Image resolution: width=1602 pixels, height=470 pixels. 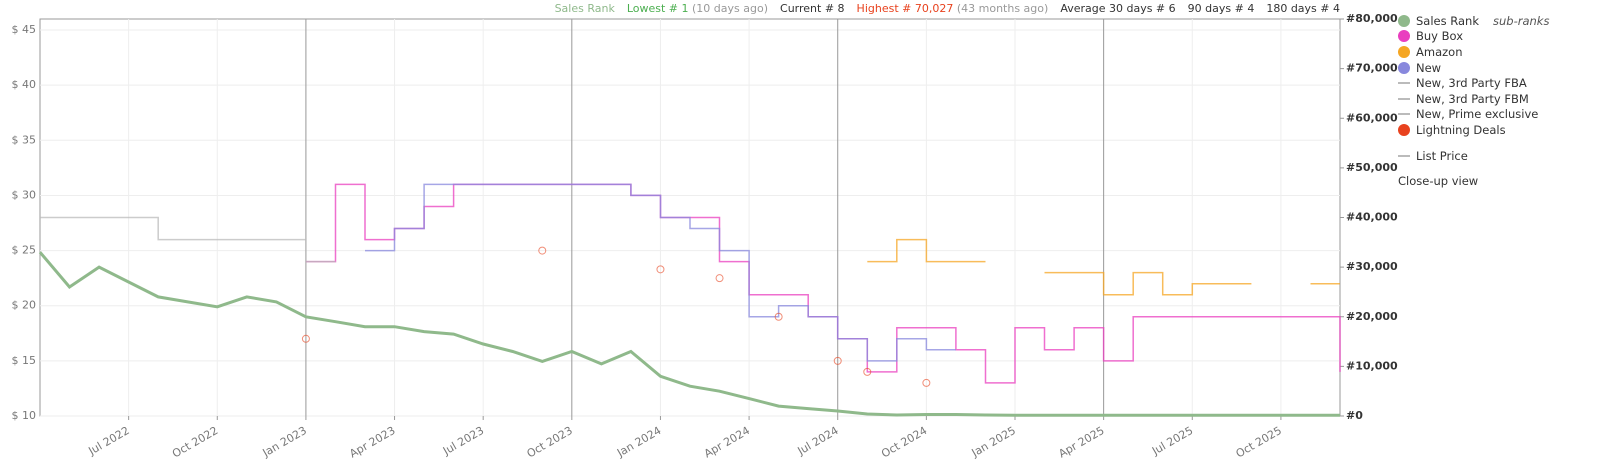 I want to click on x-tick-label: Jan 2025, so click(x=993, y=442).